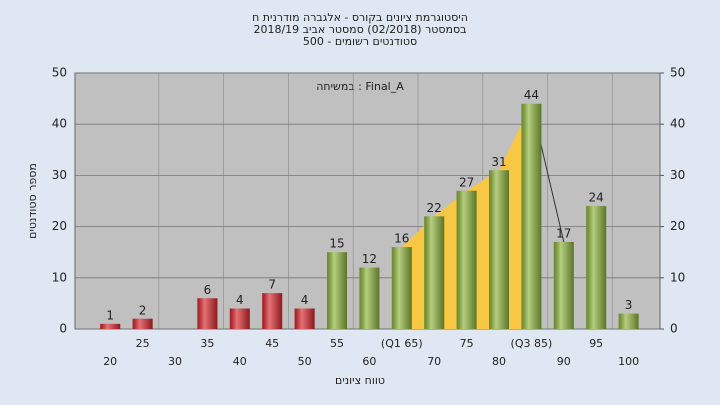  Describe the element at coordinates (110, 315) in the screenshot. I see `data-label: 1` at that location.